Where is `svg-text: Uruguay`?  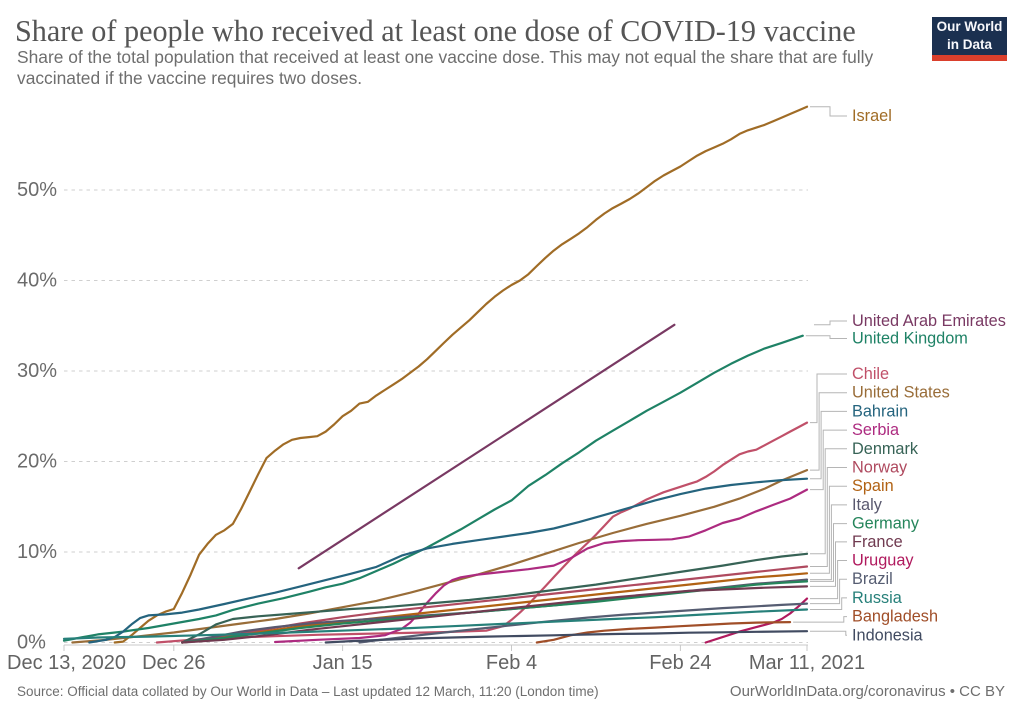 svg-text: Uruguay is located at coordinates (883, 561).